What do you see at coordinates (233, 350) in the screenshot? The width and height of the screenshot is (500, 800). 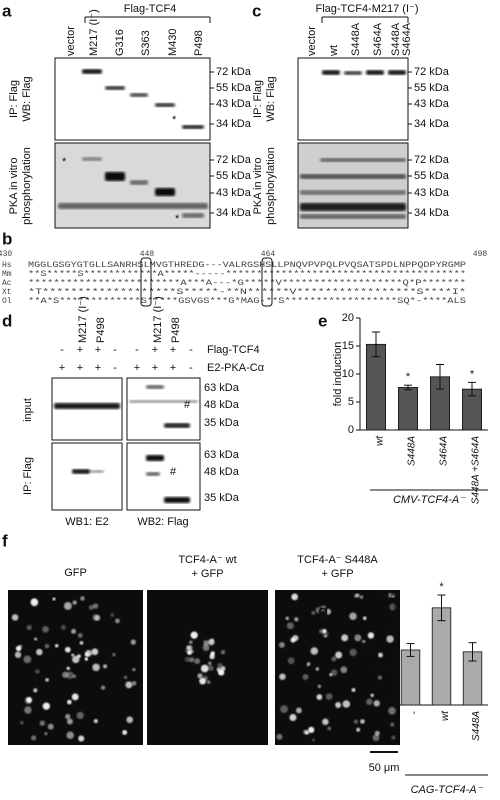 I see `row-label: Flag-TCF4` at bounding box center [233, 350].